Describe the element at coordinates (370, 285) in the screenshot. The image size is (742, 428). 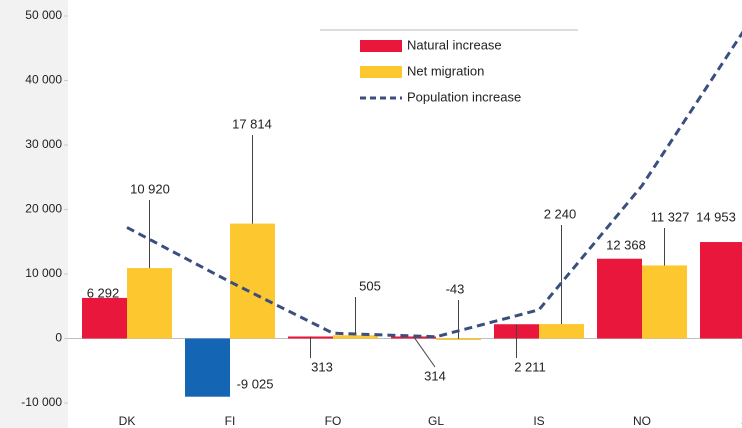
I see `data-label: 505` at that location.